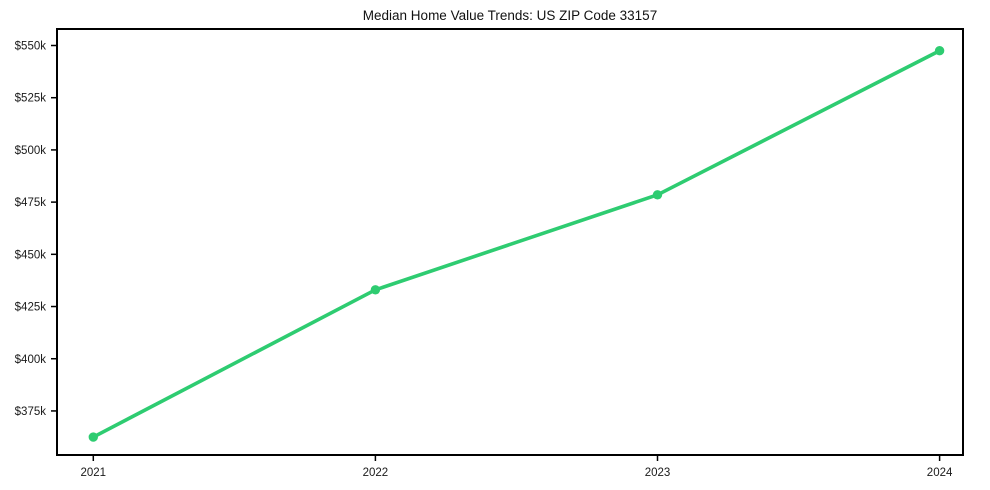  I want to click on y-tick-label: $525k, so click(31, 99).